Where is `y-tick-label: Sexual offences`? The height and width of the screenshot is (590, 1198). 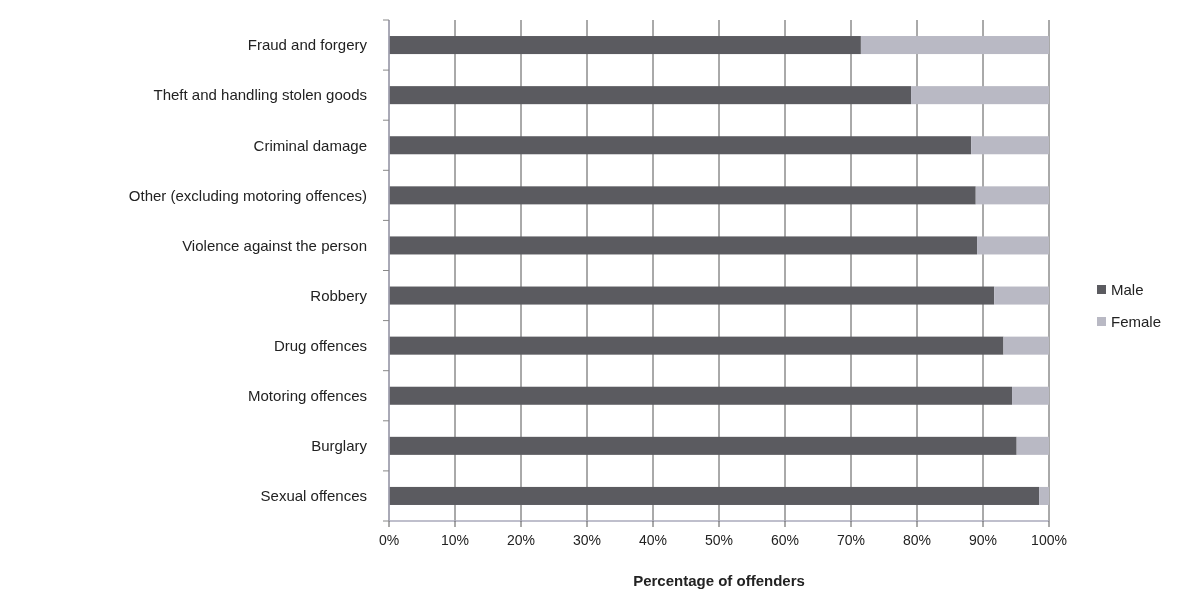 y-tick-label: Sexual offences is located at coordinates (313, 496).